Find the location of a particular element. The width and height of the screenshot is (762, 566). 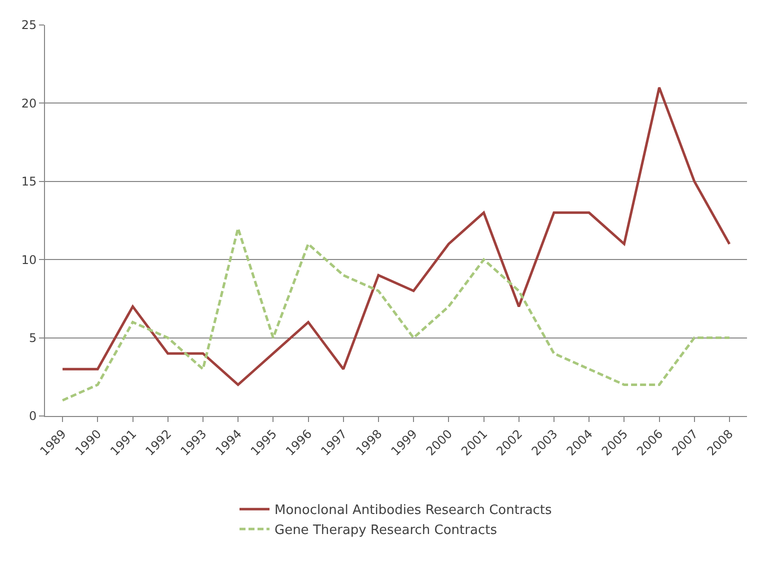

y-tick-label: 10 is located at coordinates (29, 259).